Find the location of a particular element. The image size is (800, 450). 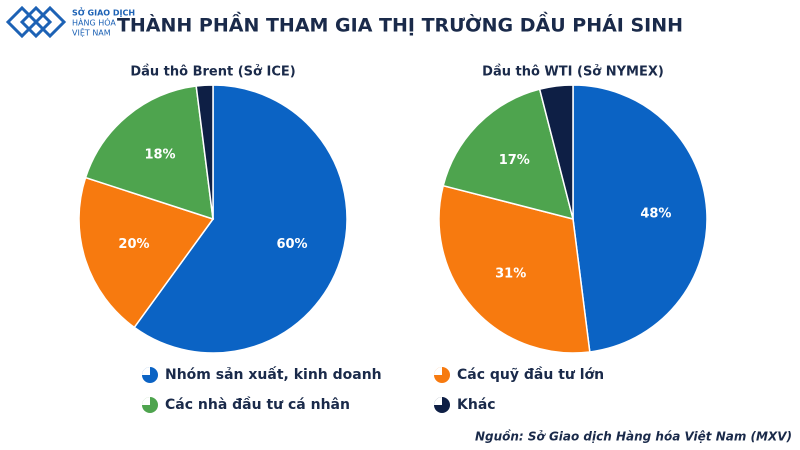

slice-label: 17% is located at coordinates (514, 160).